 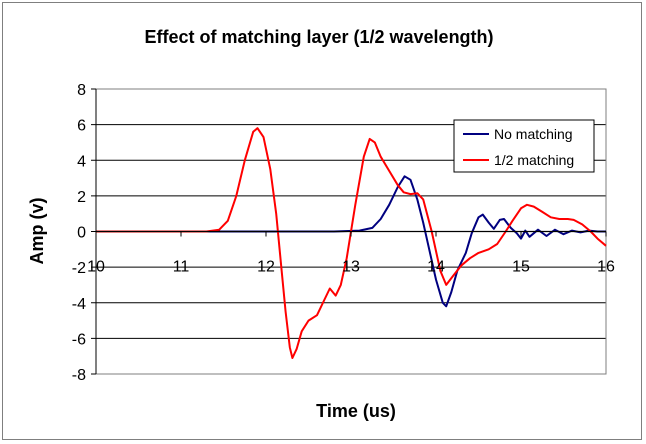 I want to click on legend-label-2: 1/2 matching, so click(x=534, y=160).